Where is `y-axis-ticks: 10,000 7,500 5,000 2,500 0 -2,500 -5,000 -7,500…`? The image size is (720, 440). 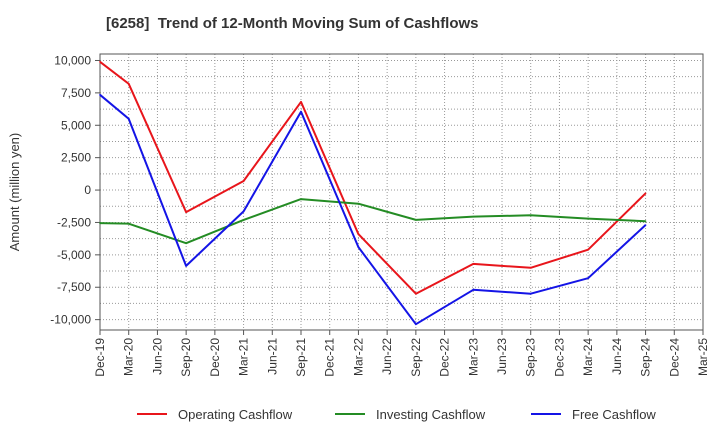
y-axis-ticks: 10,000 7,500 5,000 2,500 0 -2,500 -5,000 -7,500… is located at coordinates (75, 190).